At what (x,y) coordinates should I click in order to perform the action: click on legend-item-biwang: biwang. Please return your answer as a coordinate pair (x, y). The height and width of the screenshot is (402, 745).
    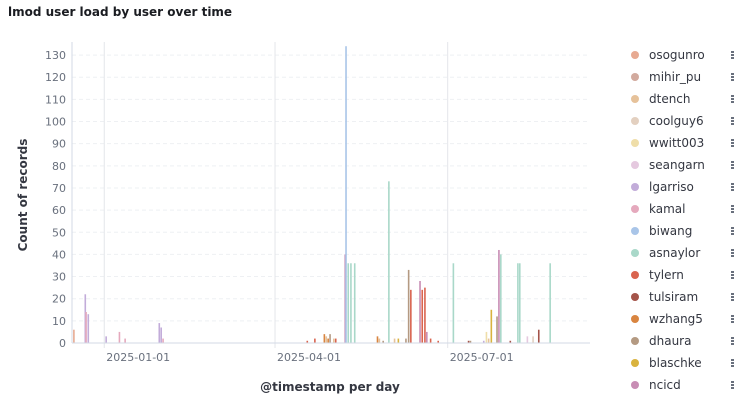
    Looking at the image, I should click on (682, 231).